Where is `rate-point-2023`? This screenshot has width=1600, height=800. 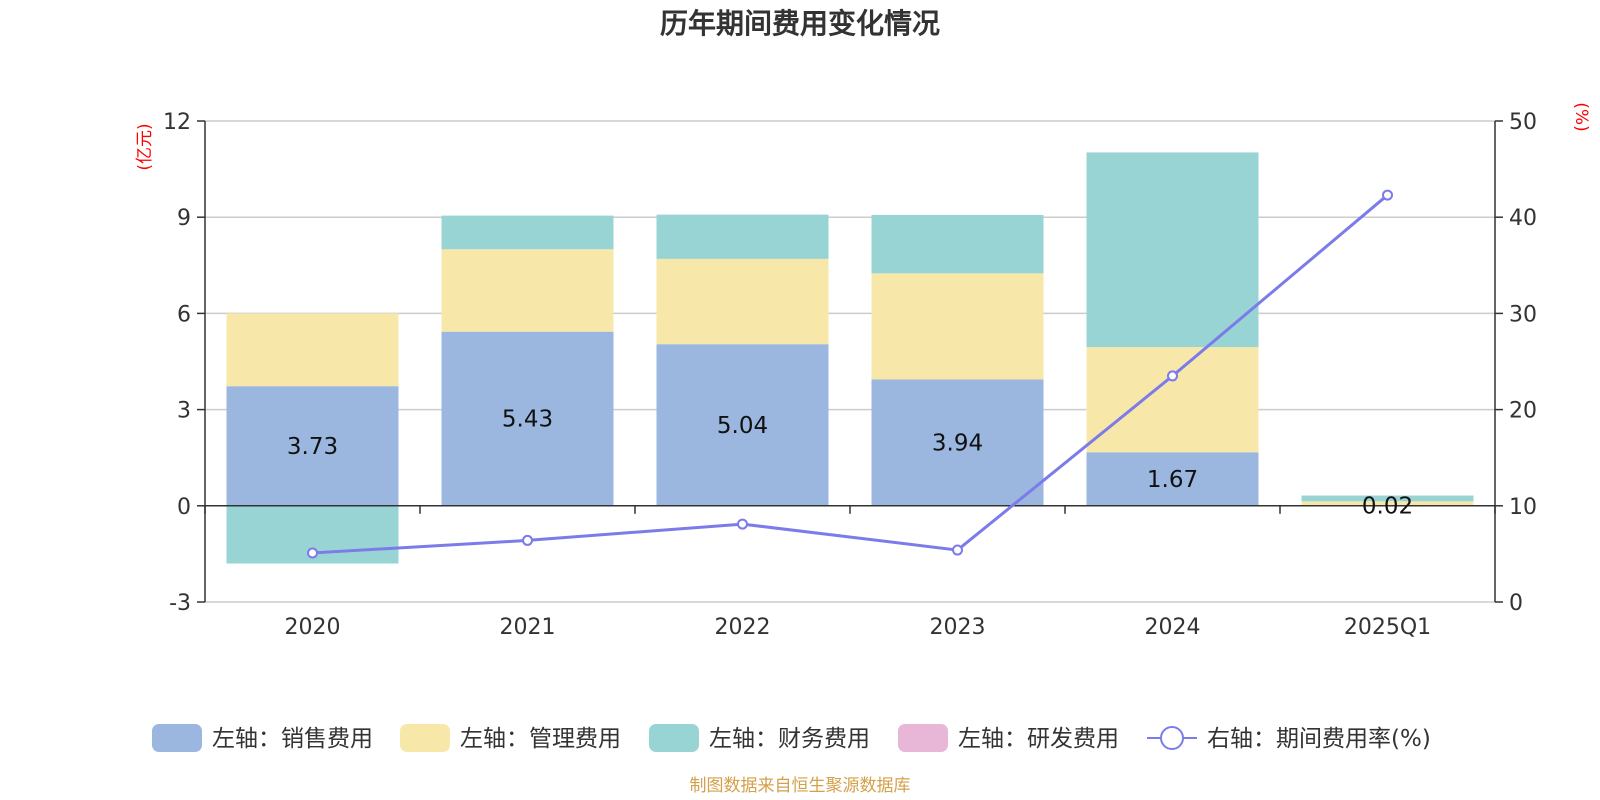 rate-point-2023 is located at coordinates (957, 550).